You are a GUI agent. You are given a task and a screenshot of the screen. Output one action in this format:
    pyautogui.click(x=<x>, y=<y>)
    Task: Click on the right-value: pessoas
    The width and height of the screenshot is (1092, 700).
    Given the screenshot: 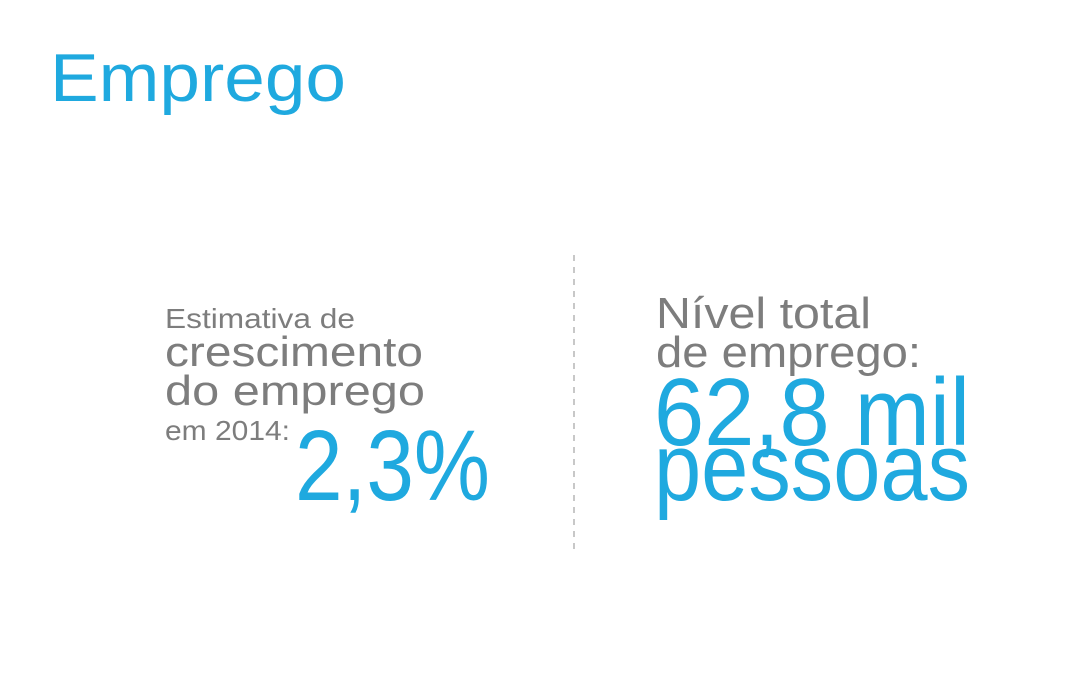 What is the action you would take?
    pyautogui.click(x=812, y=467)
    